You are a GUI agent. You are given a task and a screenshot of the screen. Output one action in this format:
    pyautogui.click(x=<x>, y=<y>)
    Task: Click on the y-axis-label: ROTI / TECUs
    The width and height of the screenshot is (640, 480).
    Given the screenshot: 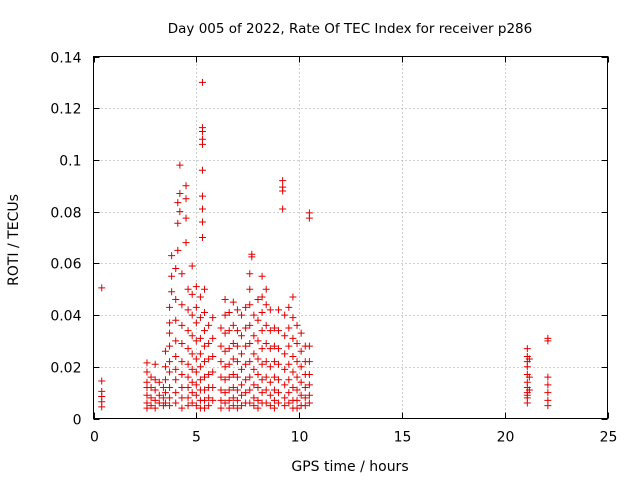 What is the action you would take?
    pyautogui.click(x=14, y=240)
    